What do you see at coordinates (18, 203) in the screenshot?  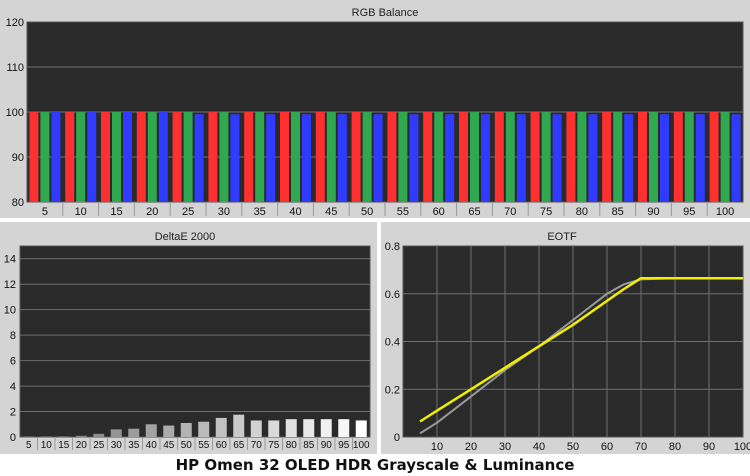 I see `y-tick-label: 80` at bounding box center [18, 203].